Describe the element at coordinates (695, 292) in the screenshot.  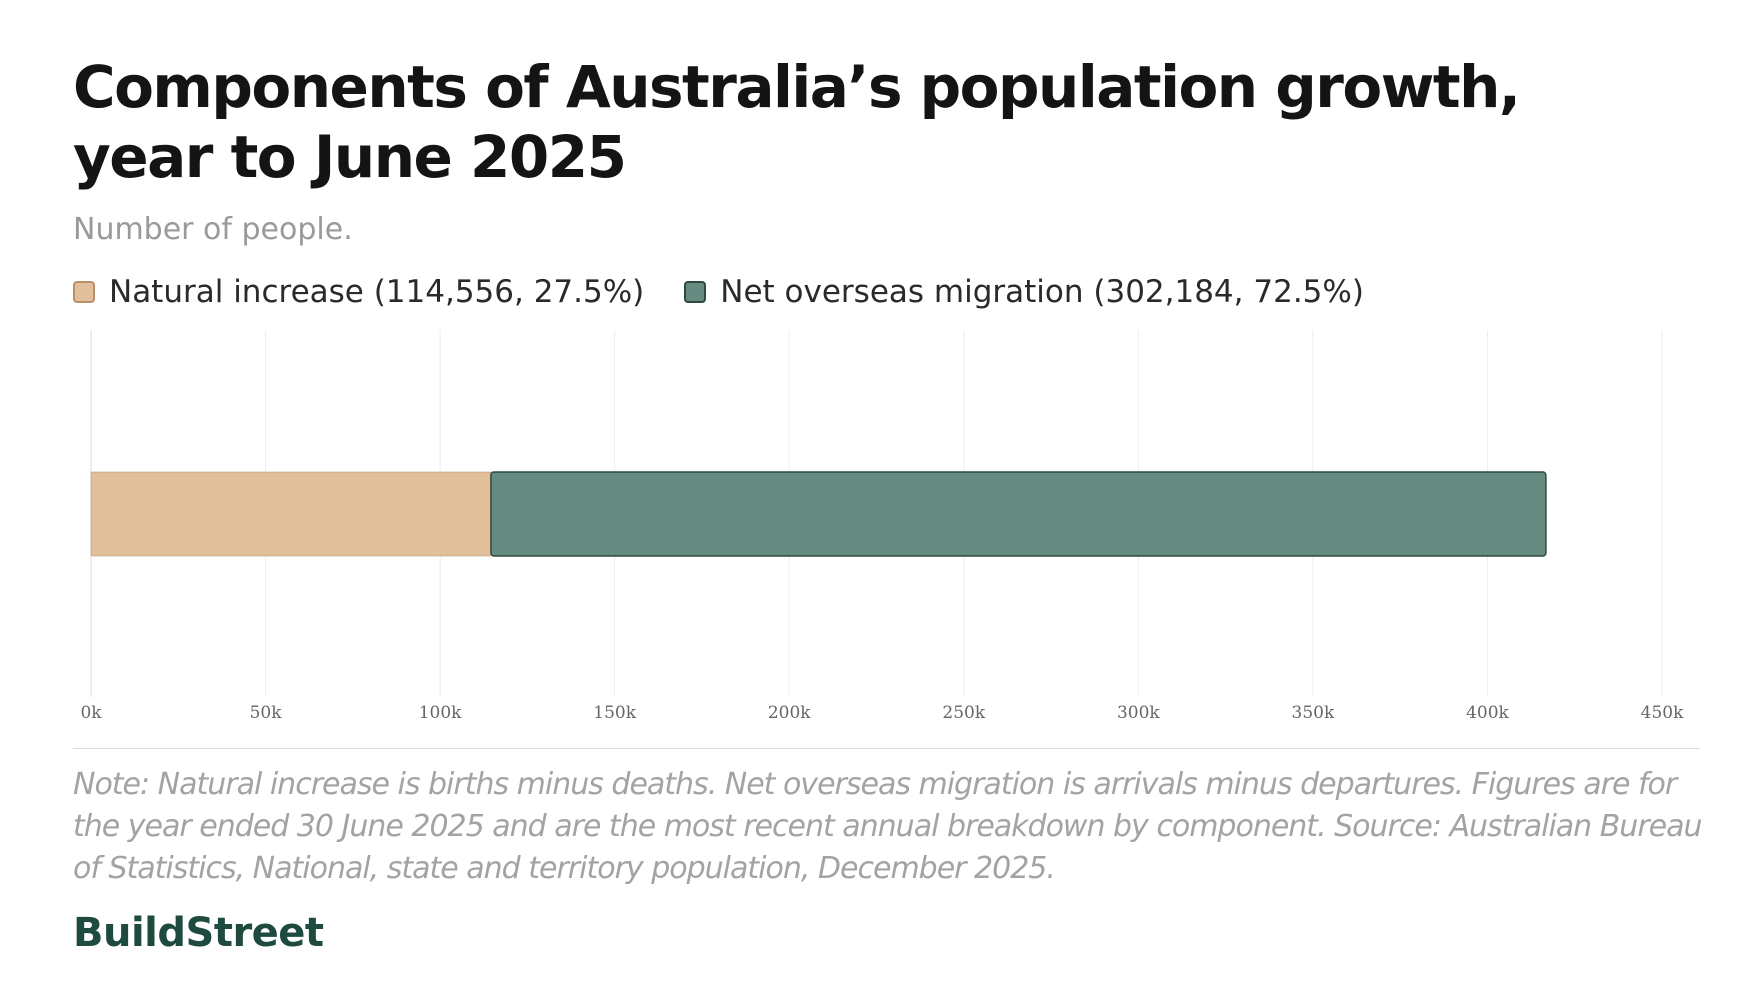
I see `legend-swatch-net-overseas-migration` at that location.